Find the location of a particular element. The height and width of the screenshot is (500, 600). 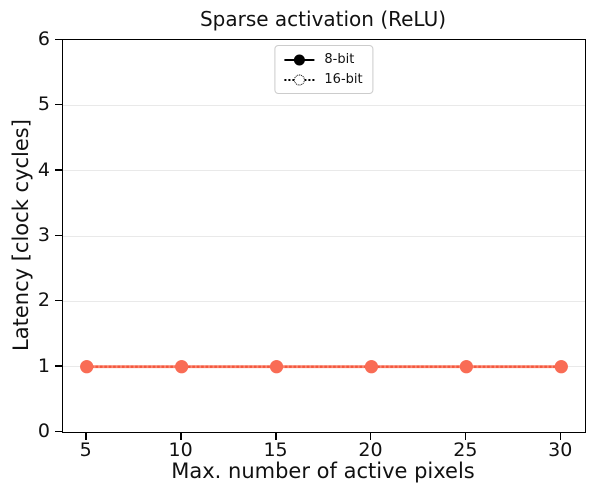

legend-8bit-filled-circle-marker is located at coordinates (299, 59).